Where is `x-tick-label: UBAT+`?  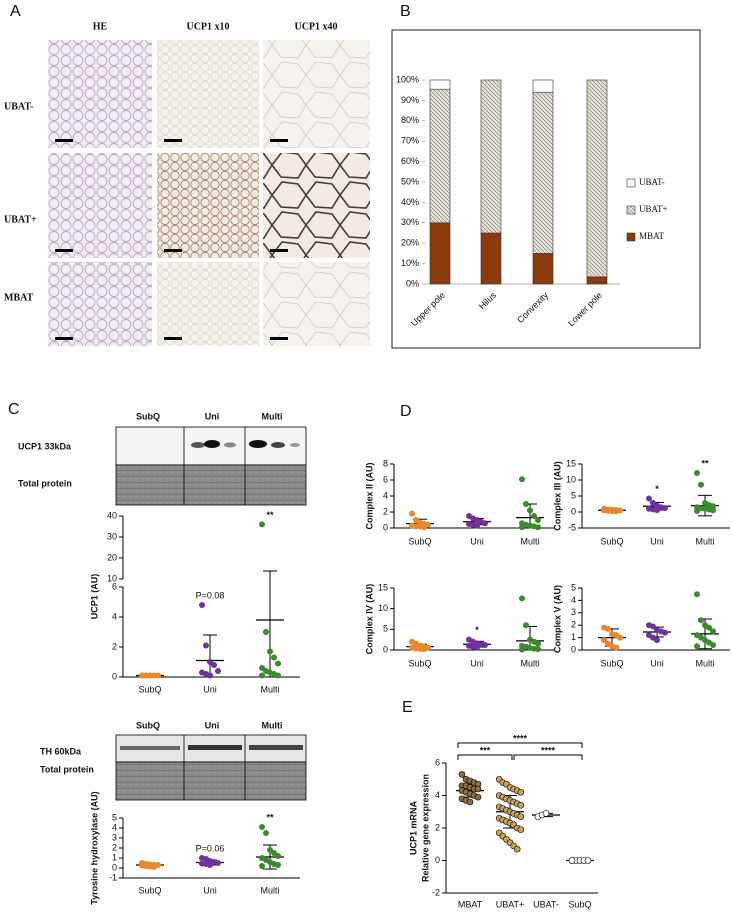 x-tick-label: UBAT+ is located at coordinates (510, 904).